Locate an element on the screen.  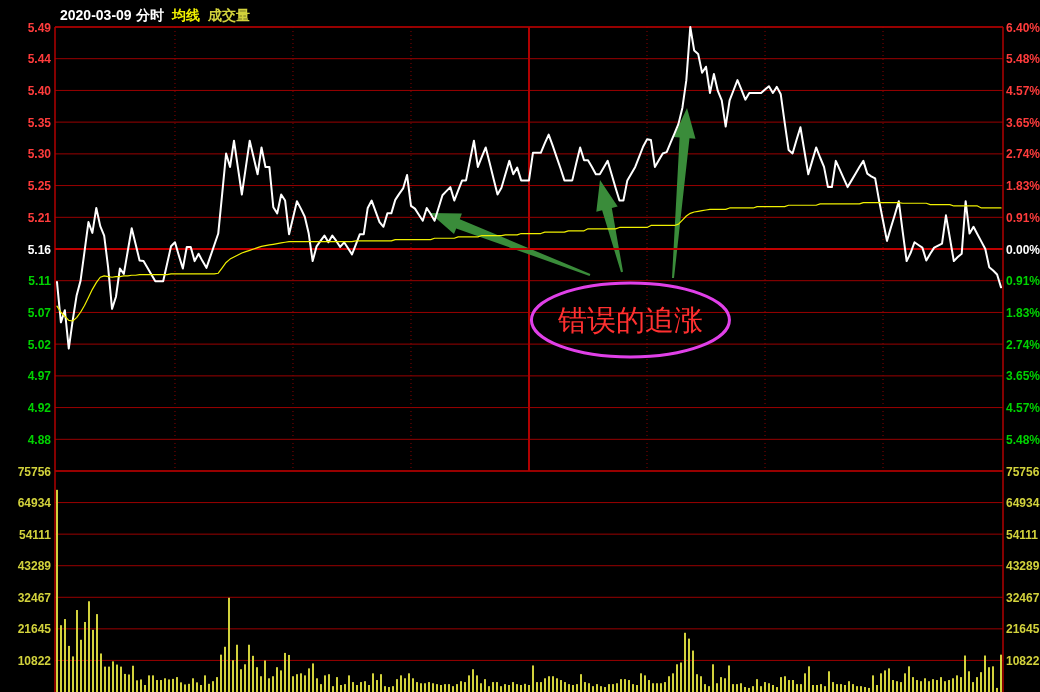
y2-tick-label: 1.83% is located at coordinates (1023, 186).